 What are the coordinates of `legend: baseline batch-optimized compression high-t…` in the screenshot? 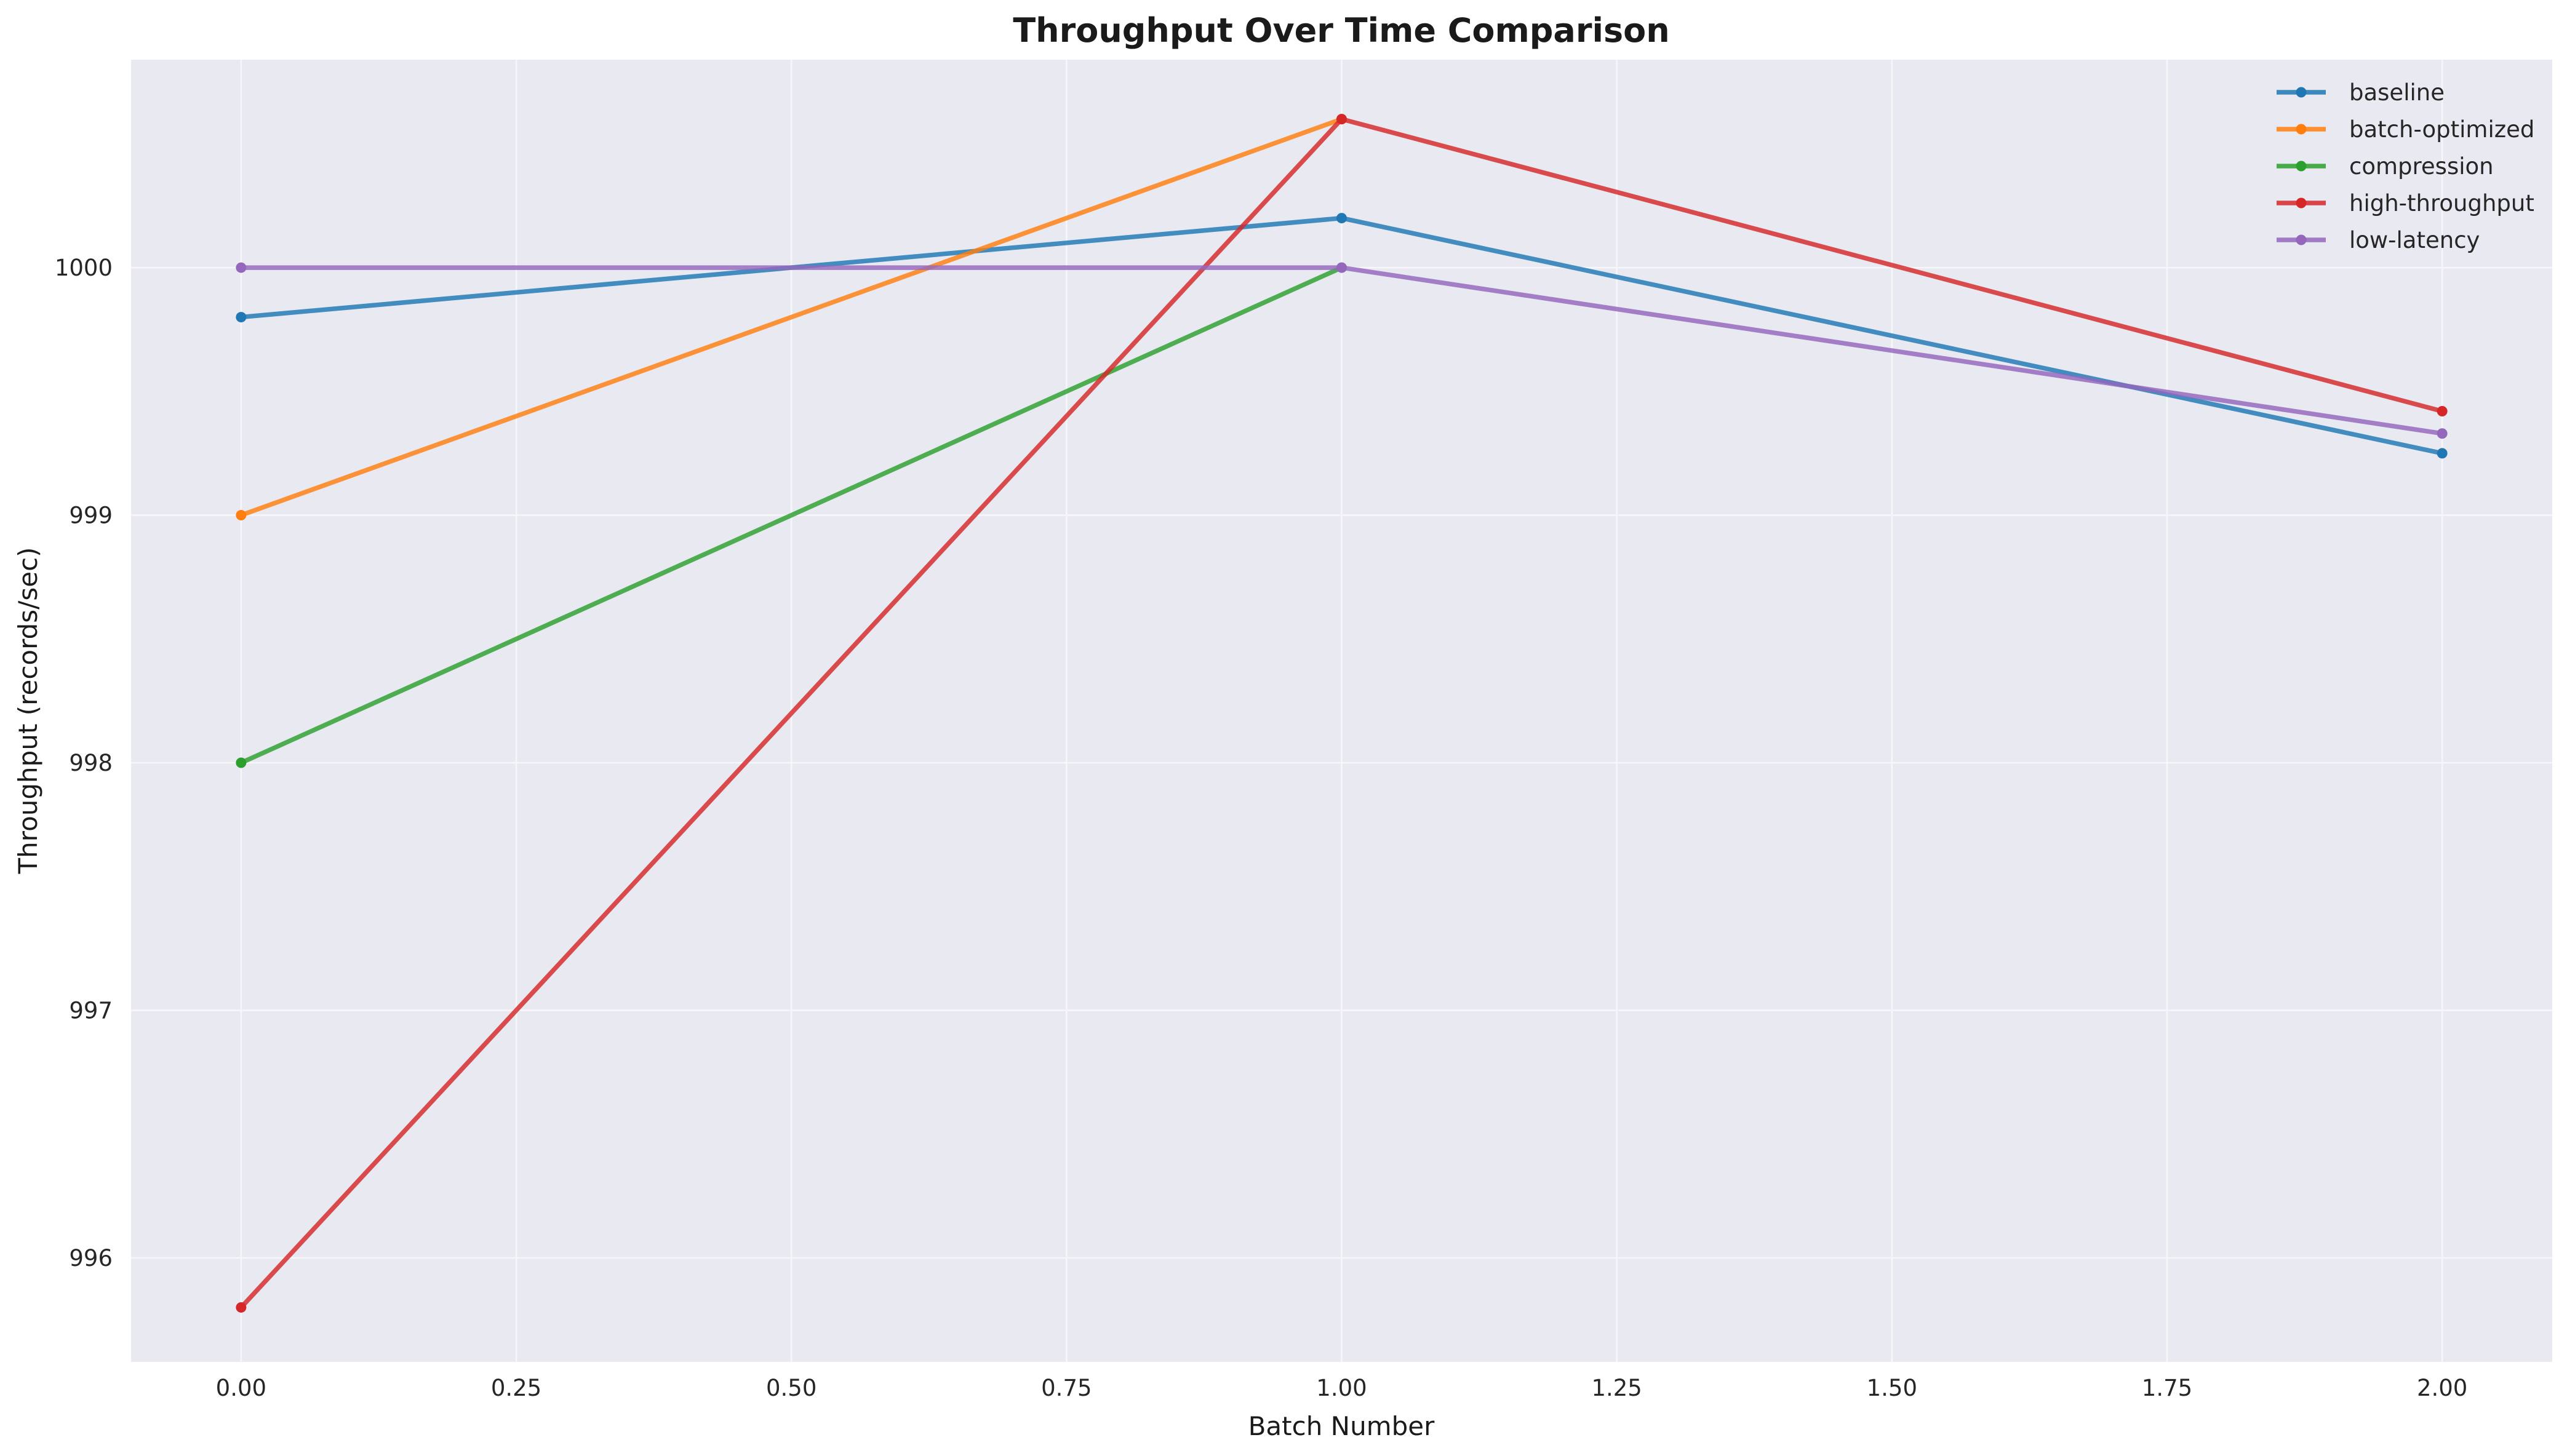 It's located at (2405, 166).